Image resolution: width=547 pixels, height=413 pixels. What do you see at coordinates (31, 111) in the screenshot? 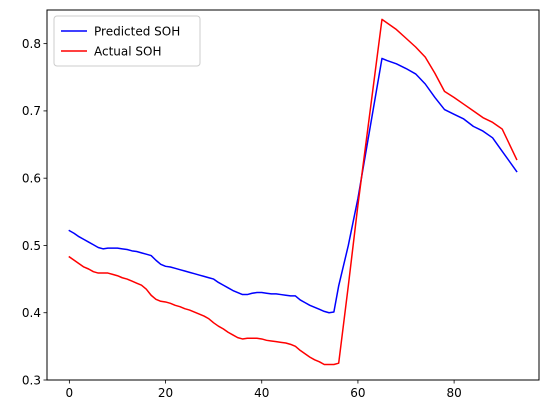
I see `y-tick-label: 0.7` at bounding box center [31, 111].